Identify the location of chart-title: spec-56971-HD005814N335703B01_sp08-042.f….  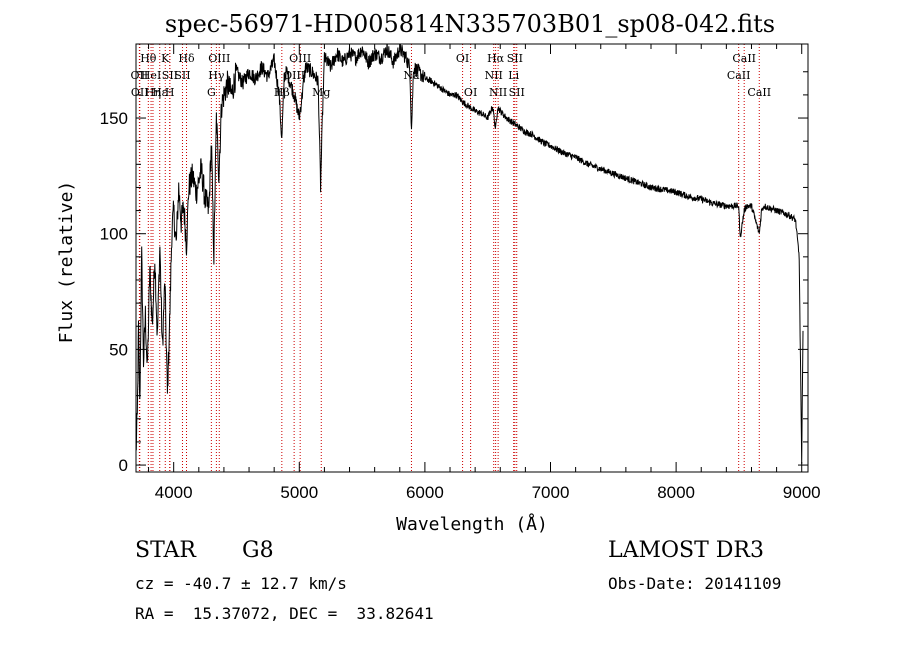
(470, 24).